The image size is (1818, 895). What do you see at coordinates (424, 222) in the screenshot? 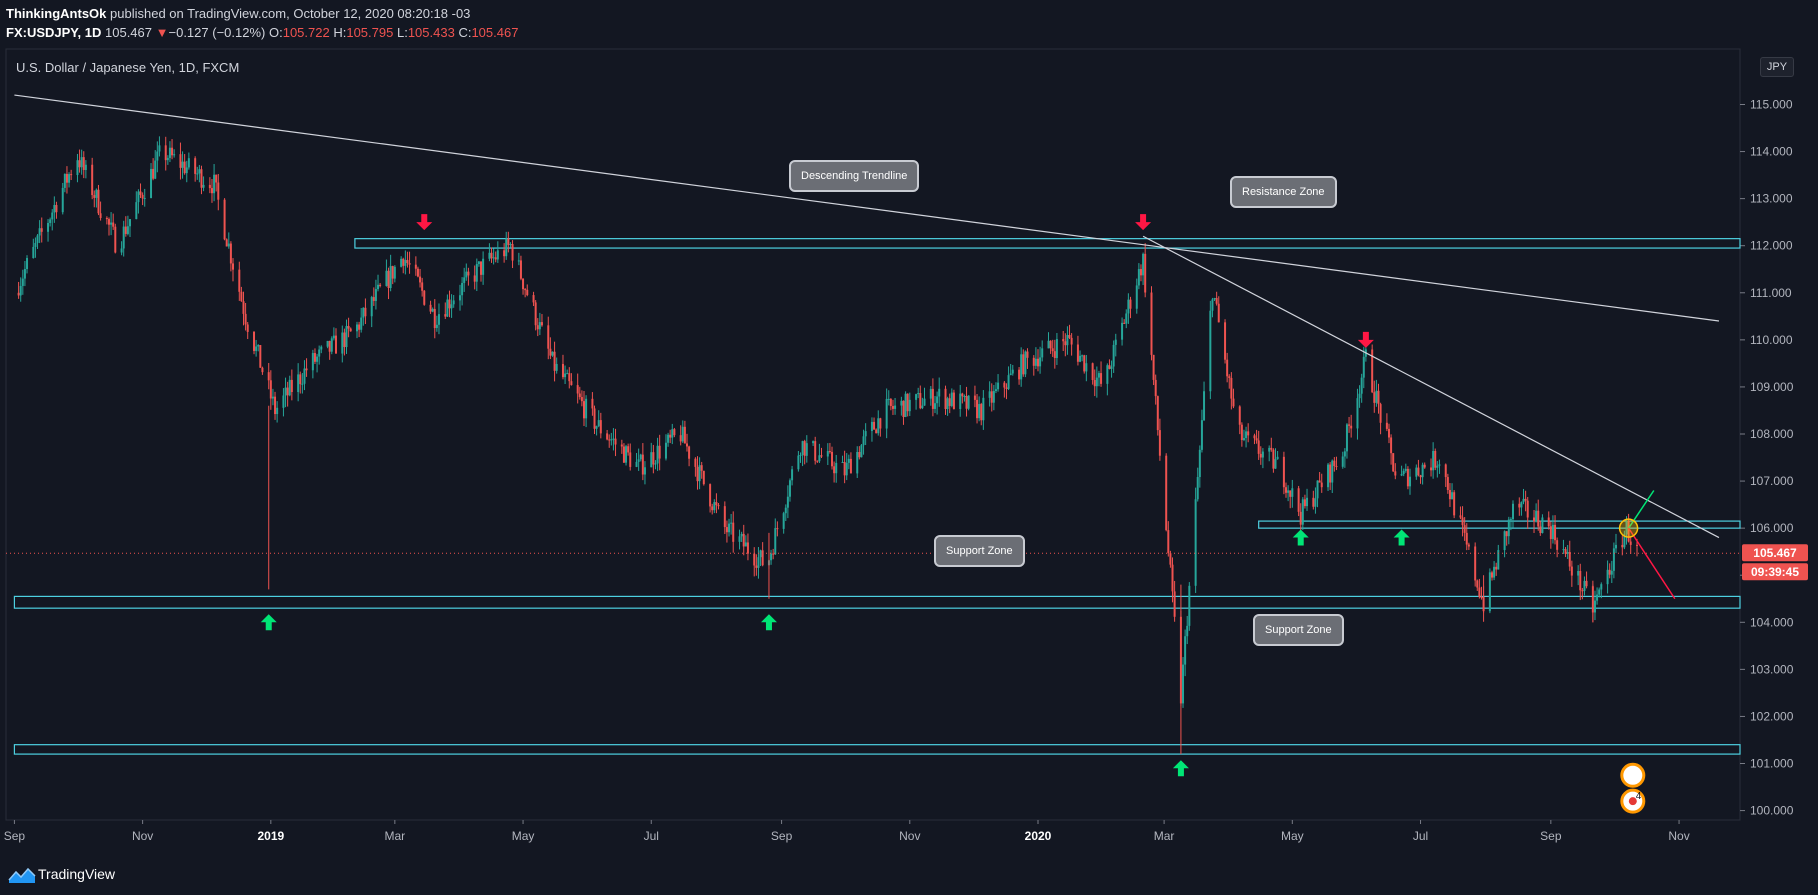
I see `sell-arrow-icon` at bounding box center [424, 222].